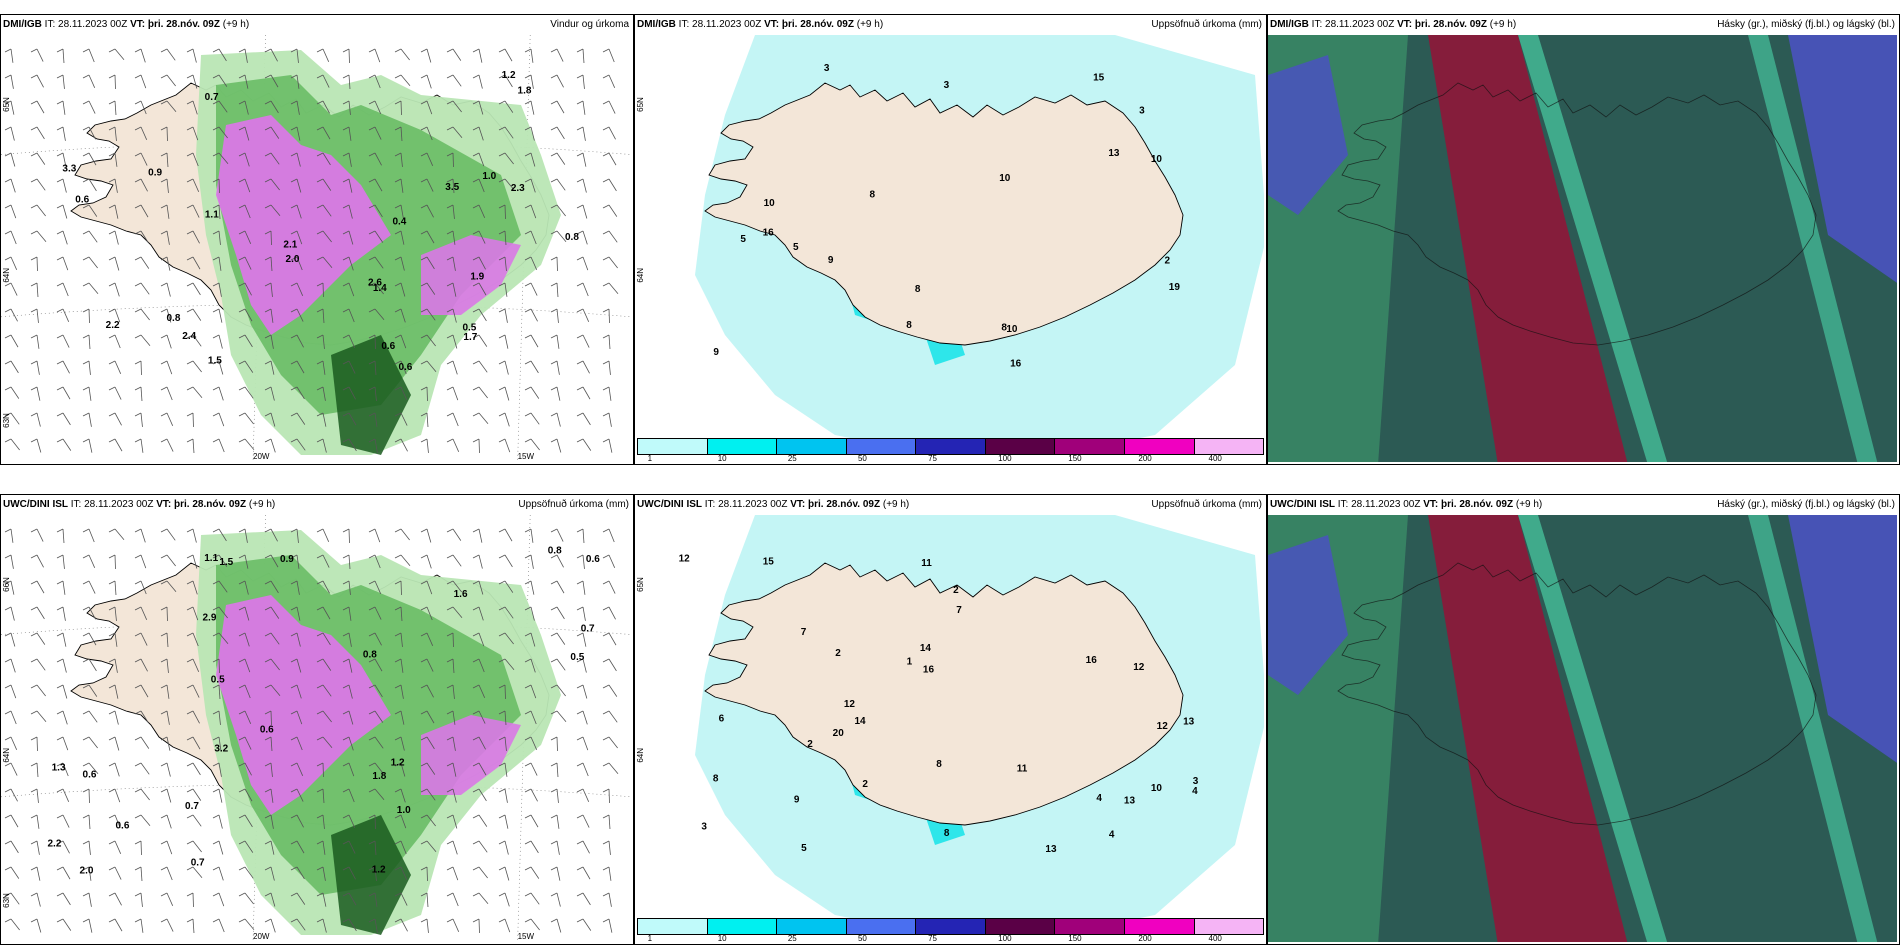 This screenshot has width=1900, height=950. Describe the element at coordinates (727, 24) in the screenshot. I see `init-time: 28.11.2023 00Z` at that location.